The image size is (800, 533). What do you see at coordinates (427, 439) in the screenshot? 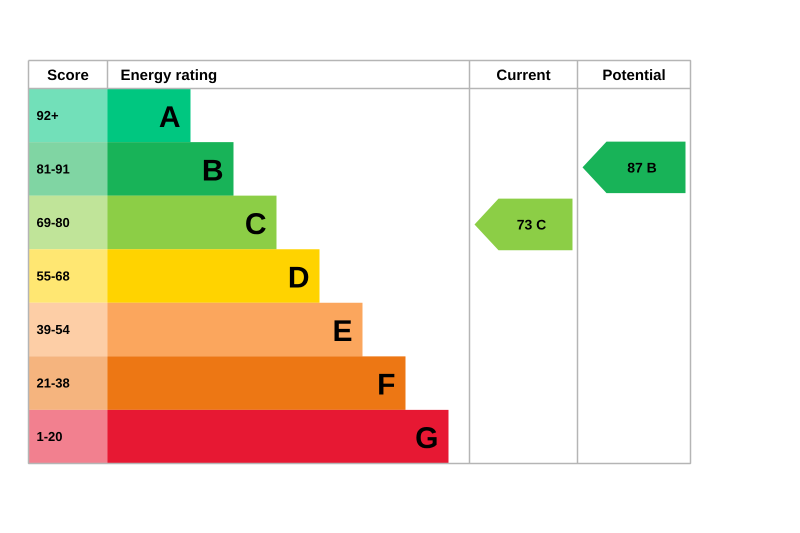
I see `text: G` at bounding box center [427, 439].